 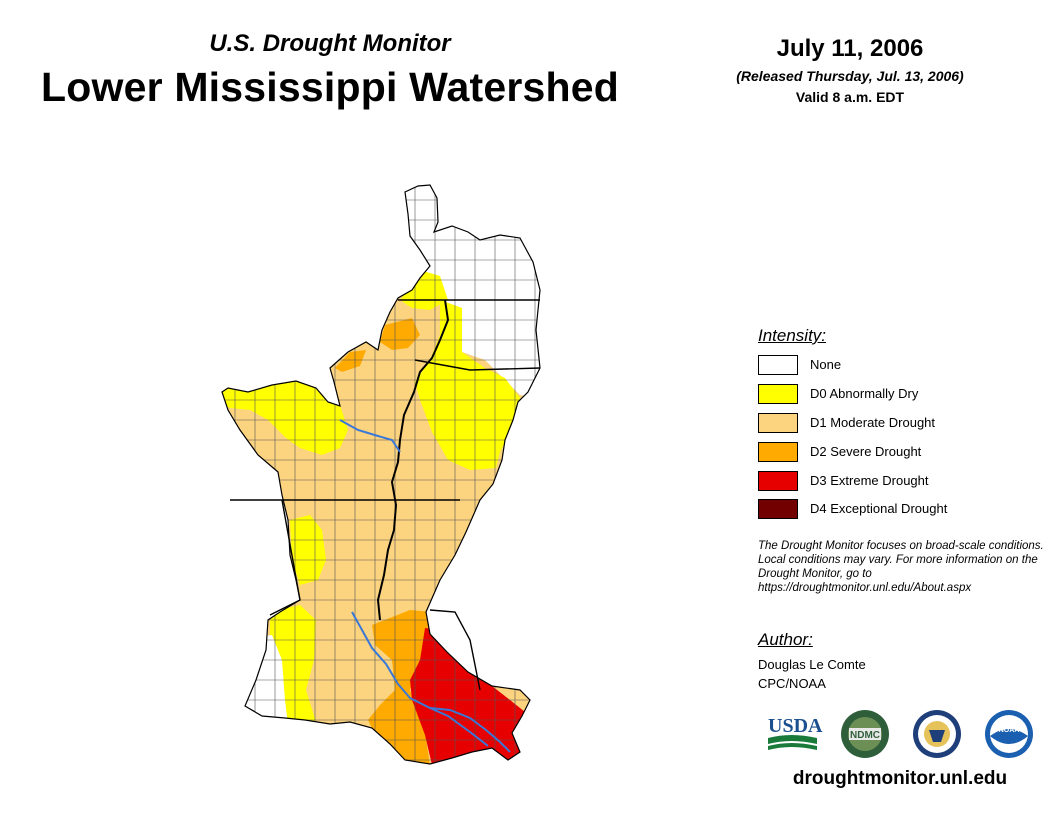 What do you see at coordinates (866, 451) in the screenshot?
I see `legend-label: D2 Severe Drought` at bounding box center [866, 451].